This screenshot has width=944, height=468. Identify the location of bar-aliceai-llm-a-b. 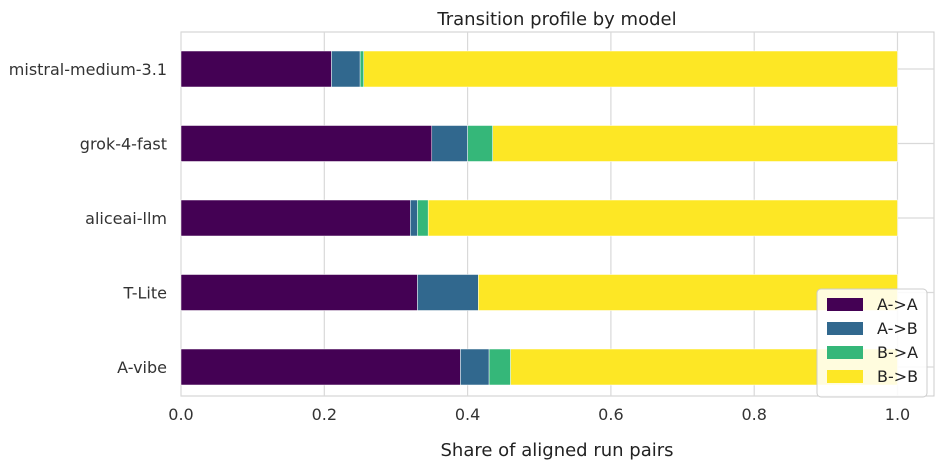
(414, 218).